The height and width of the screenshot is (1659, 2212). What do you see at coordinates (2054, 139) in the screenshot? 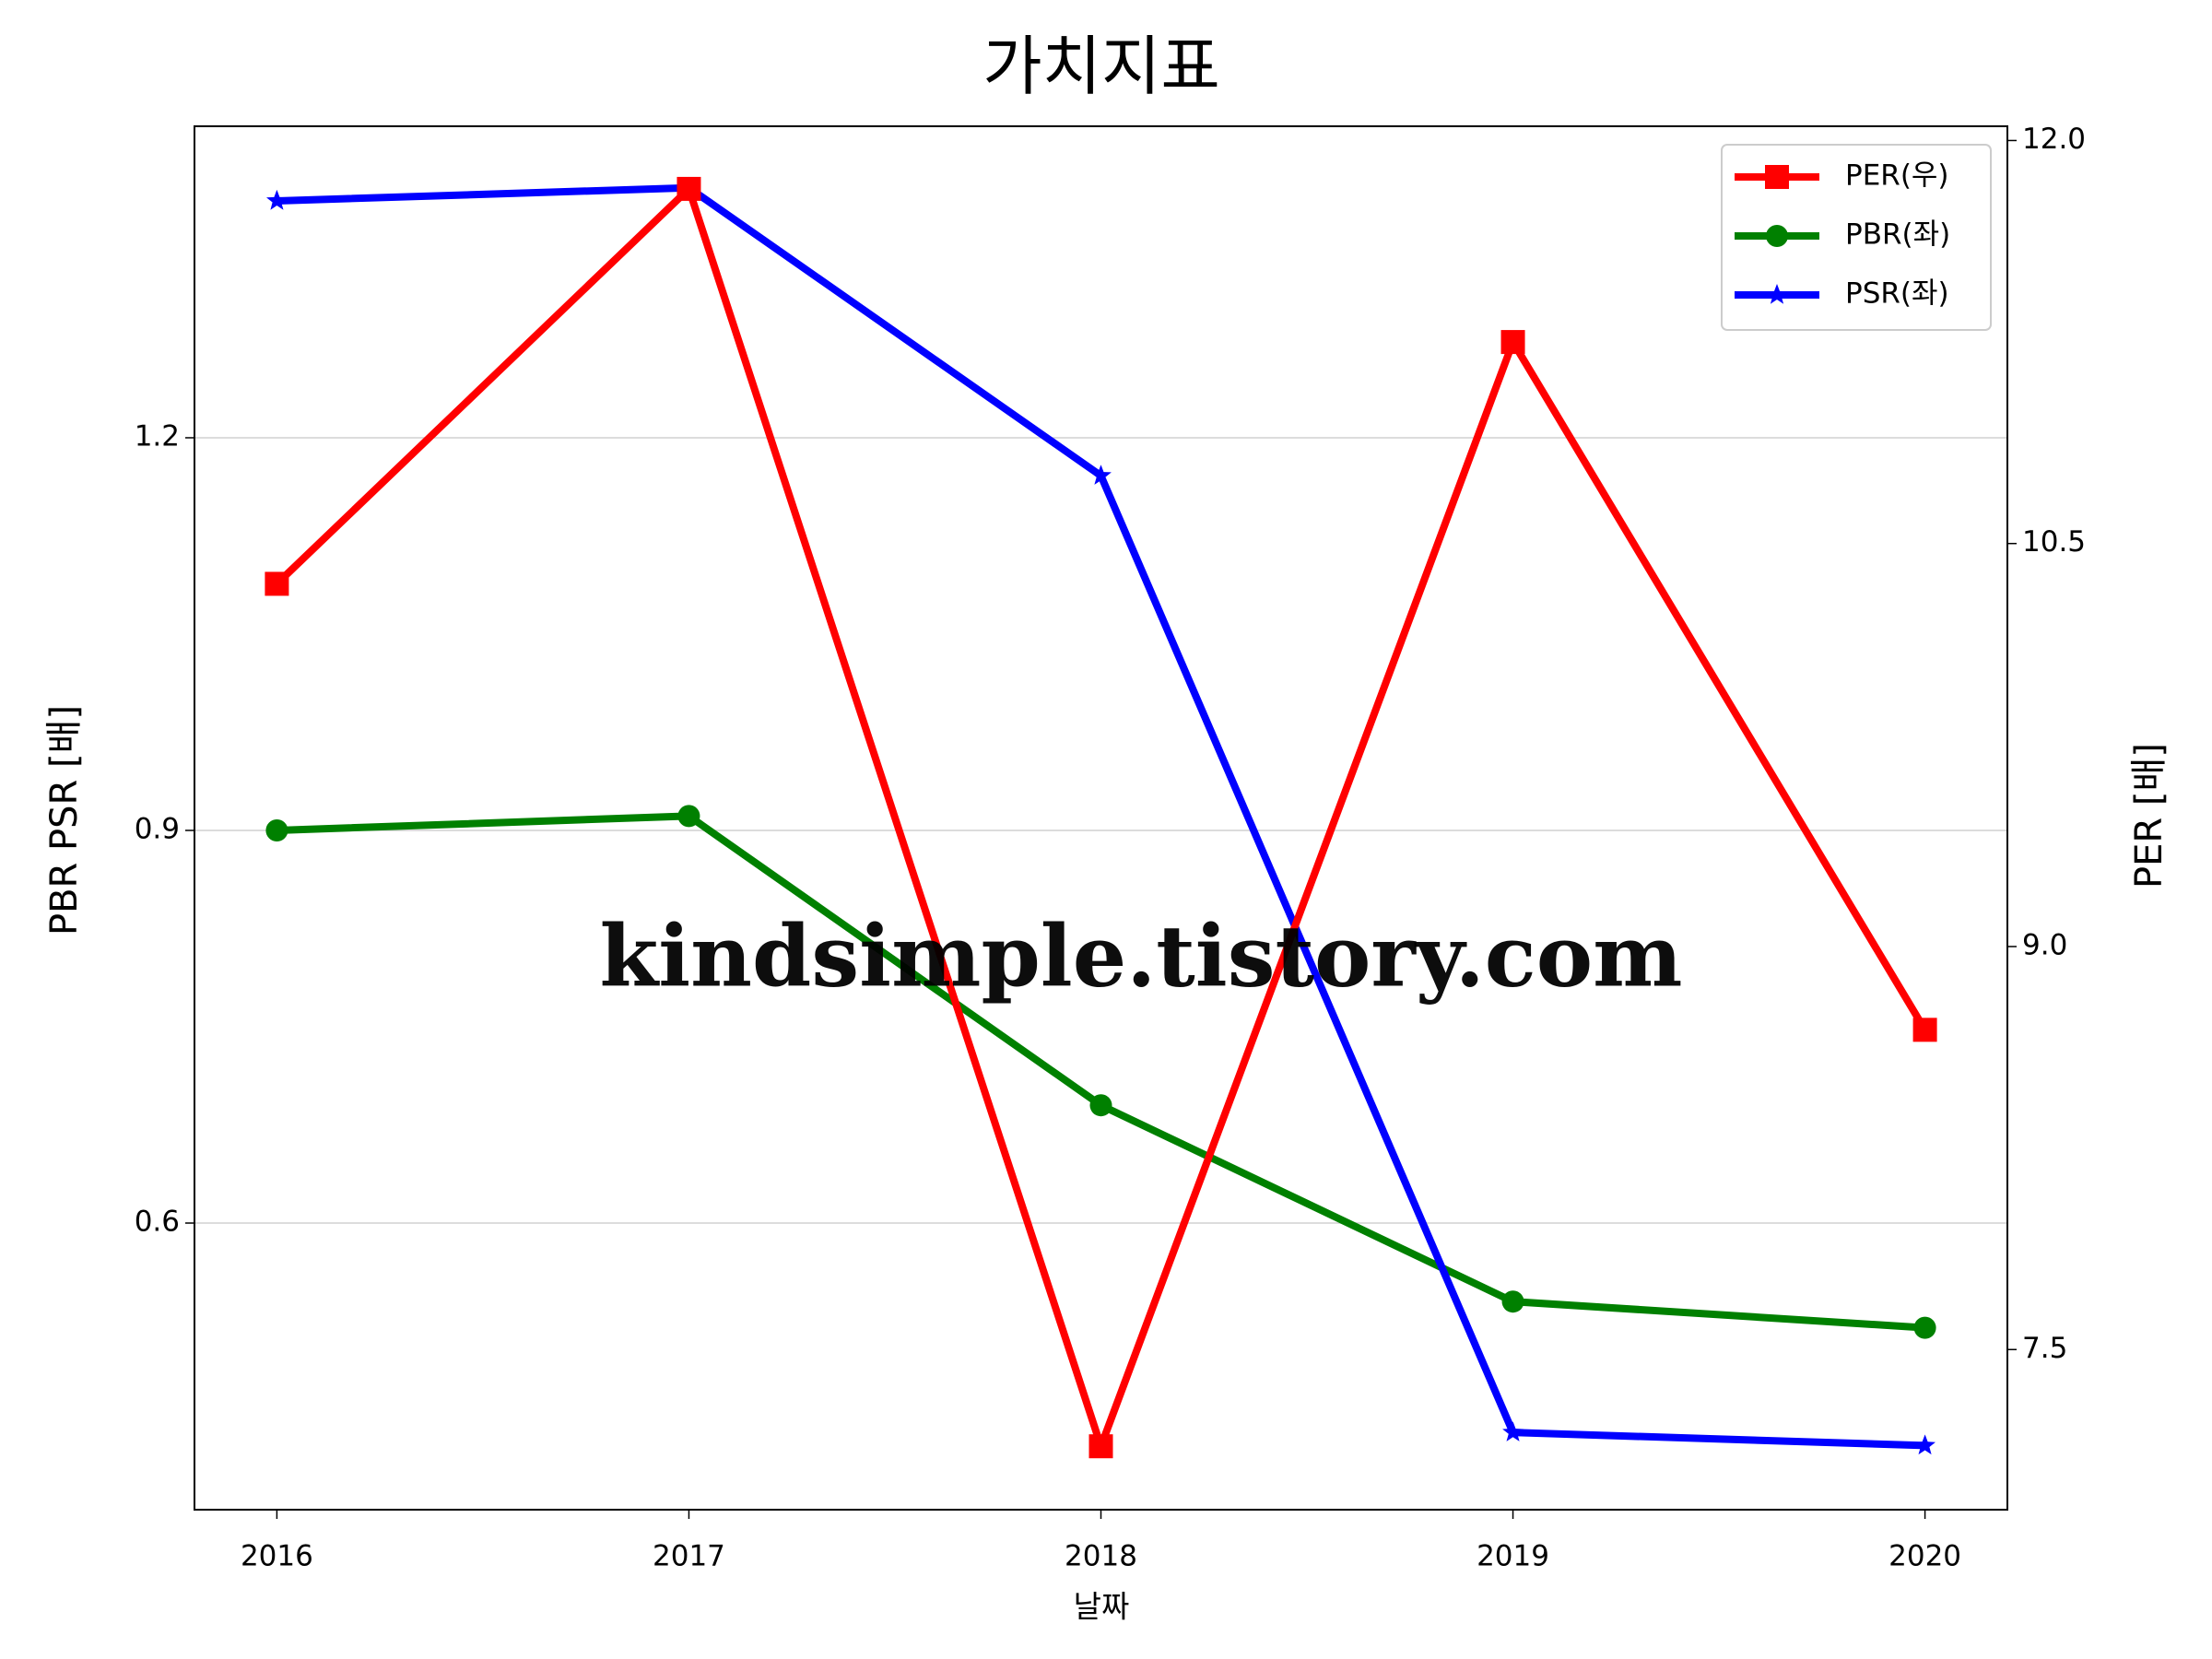
I see `y2-tick-label: 12.0` at bounding box center [2054, 139].